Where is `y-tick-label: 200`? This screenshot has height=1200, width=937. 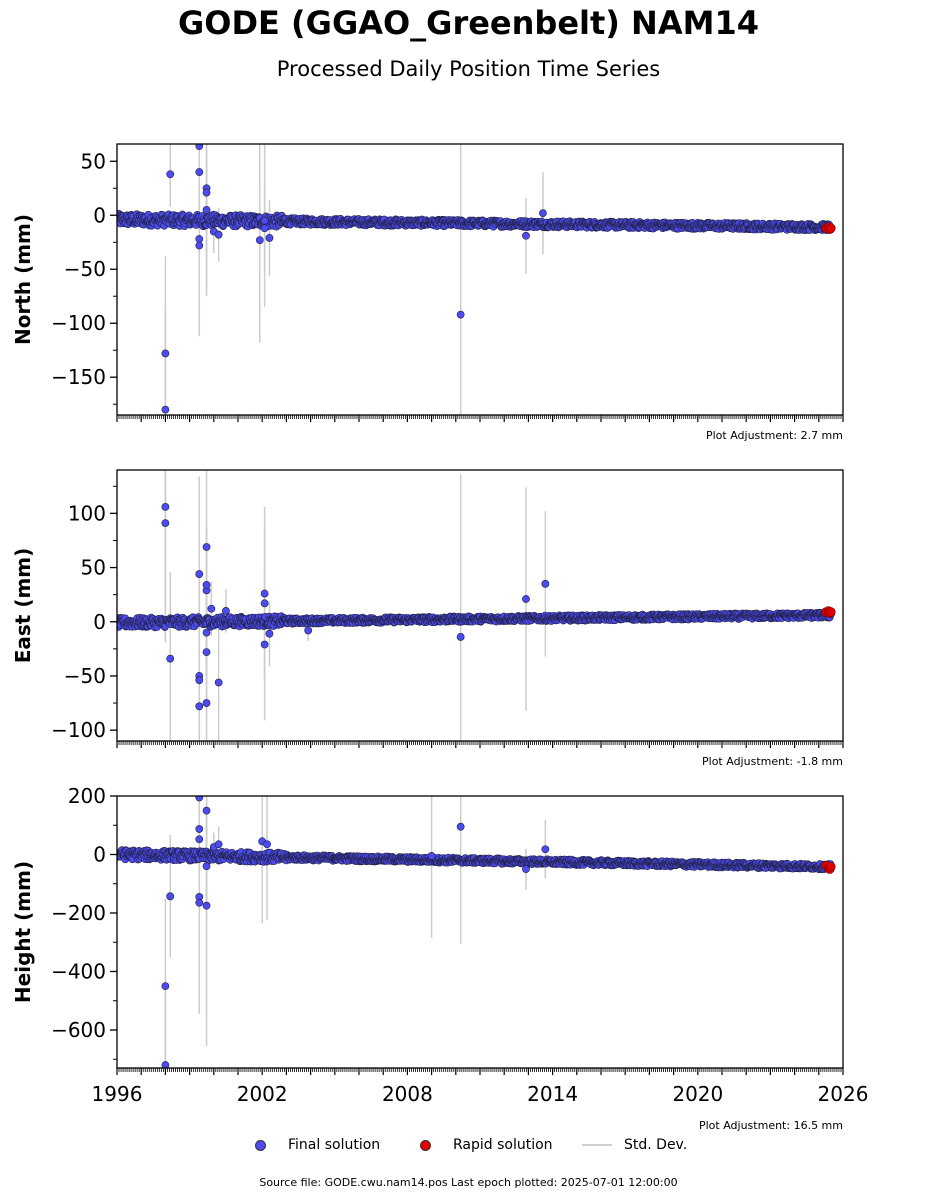
y-tick-label: 200 is located at coordinates (87, 796).